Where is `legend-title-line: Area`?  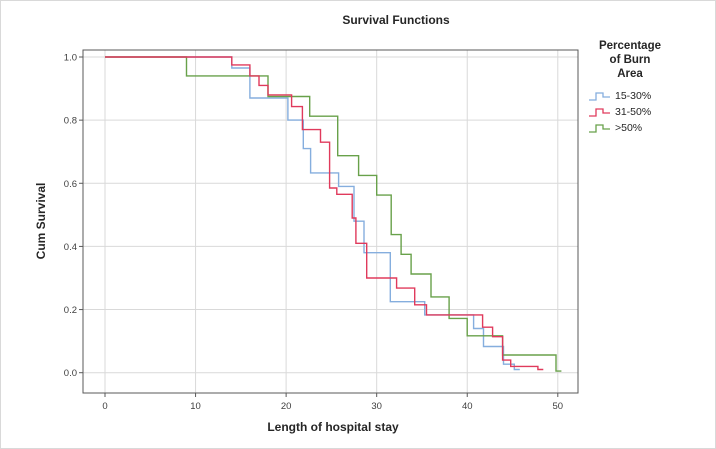
legend-title-line: Area is located at coordinates (630, 74).